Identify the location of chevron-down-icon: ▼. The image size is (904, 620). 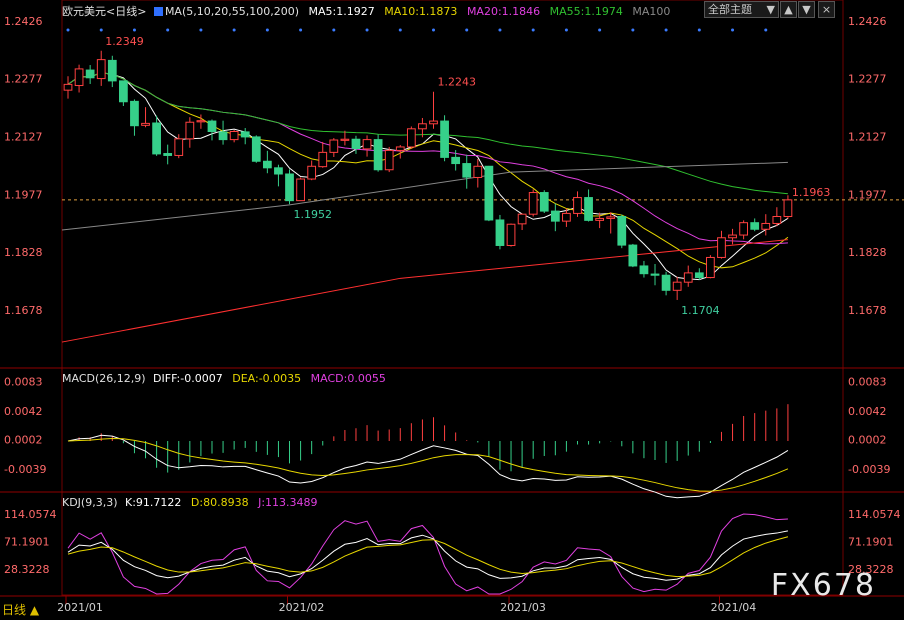
(770, 9).